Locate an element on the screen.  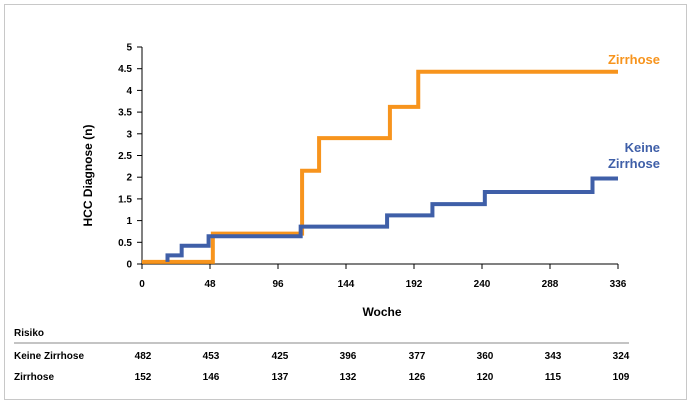
y-tick-label: 3 is located at coordinates (129, 134).